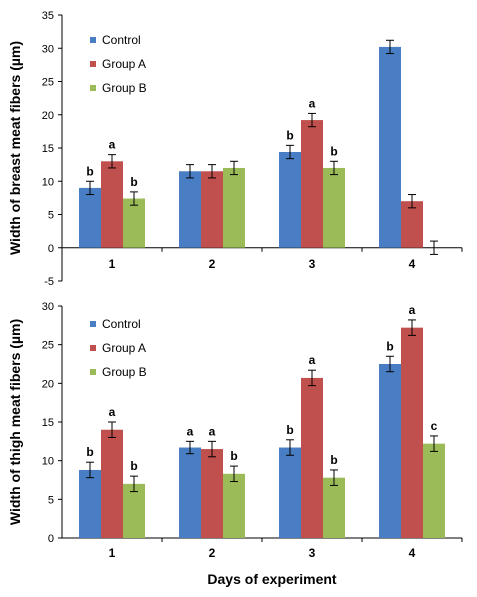 The image size is (477, 597). I want to click on y-tick-label: 35, so click(48, 16).